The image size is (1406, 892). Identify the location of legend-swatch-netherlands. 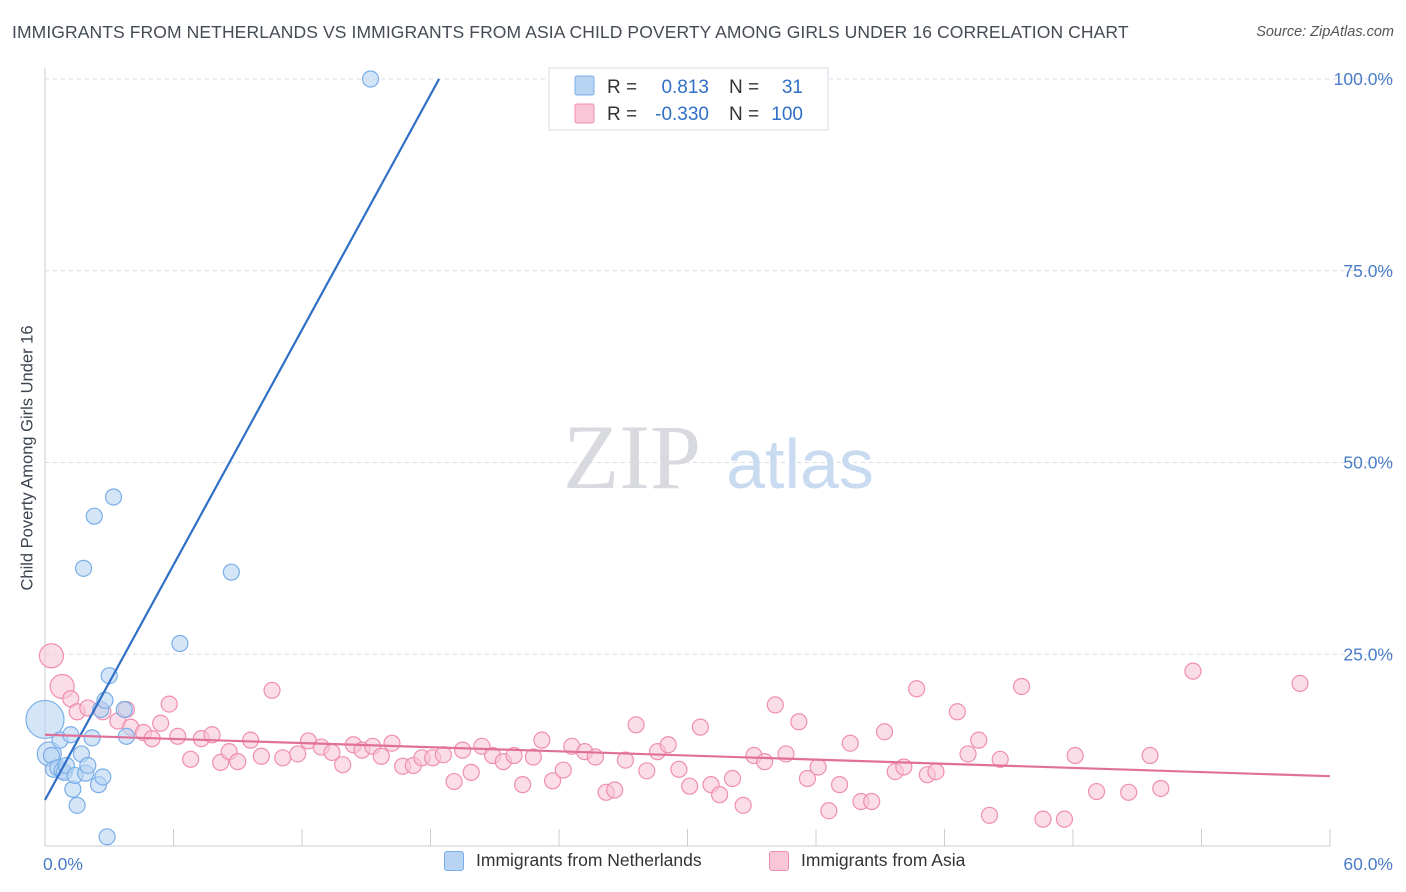
(584, 85).